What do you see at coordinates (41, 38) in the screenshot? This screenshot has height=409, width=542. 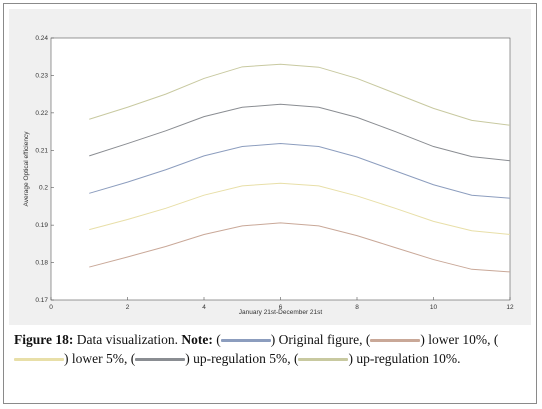 I see `y-tick-label: 0.24` at bounding box center [41, 38].